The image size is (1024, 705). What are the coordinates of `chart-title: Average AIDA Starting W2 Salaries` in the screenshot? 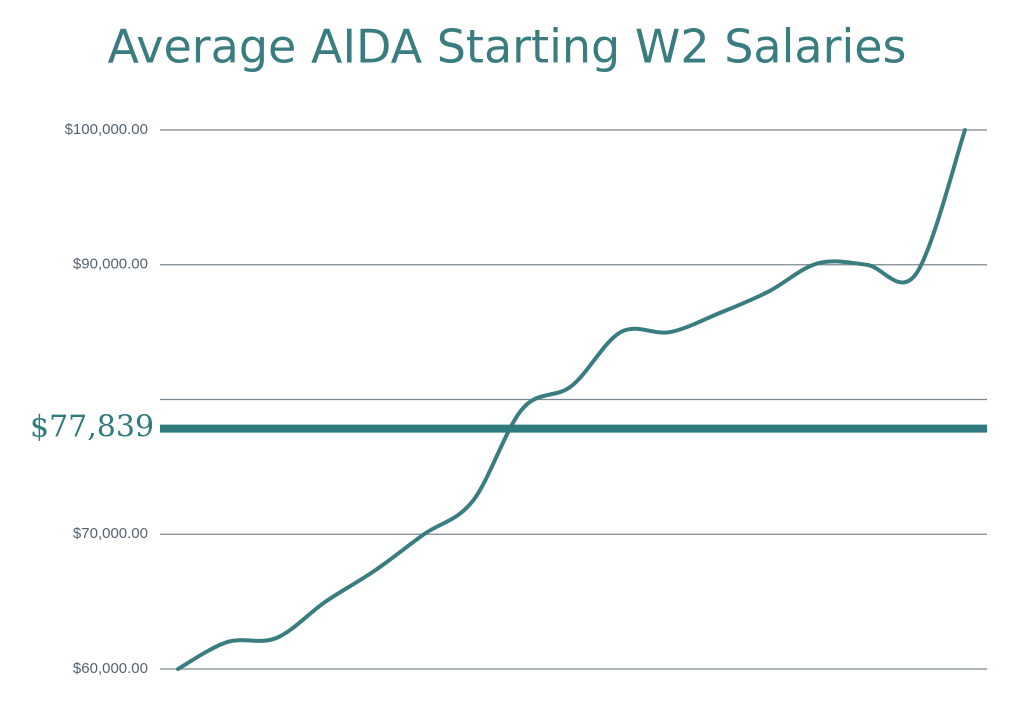 It's located at (506, 47).